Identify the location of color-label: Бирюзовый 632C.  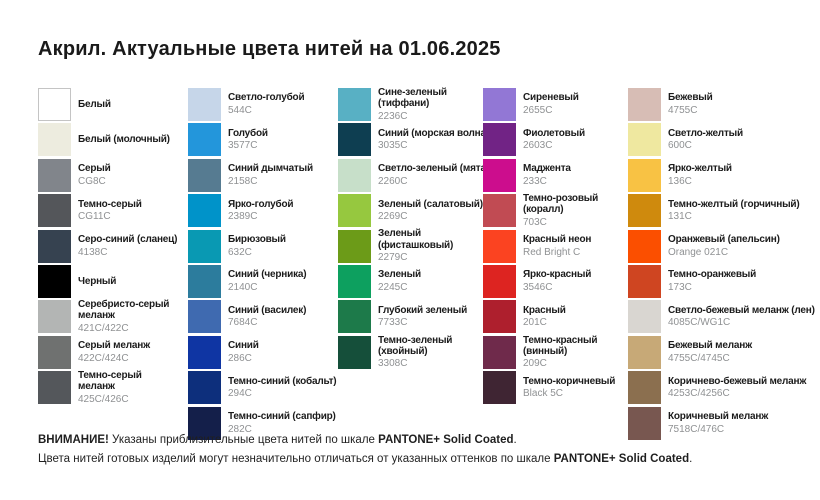
(284, 246).